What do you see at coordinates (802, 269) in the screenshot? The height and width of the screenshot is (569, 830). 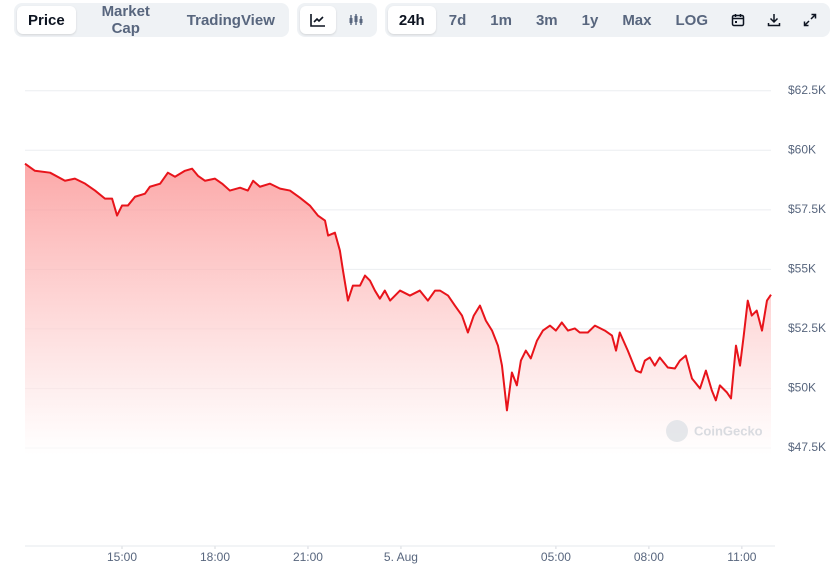 I see `y-tick-label: $55K` at bounding box center [802, 269].